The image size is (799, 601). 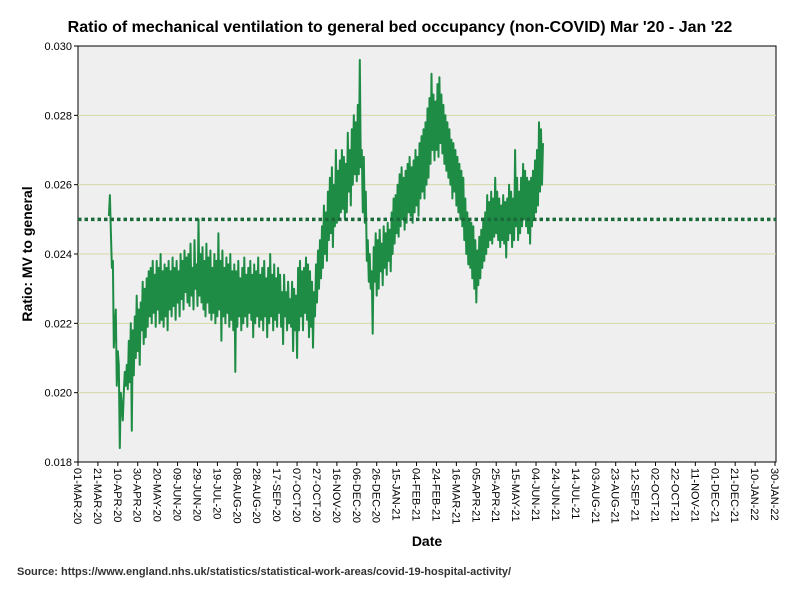 I want to click on x-tick-label: 17-SEP-20, so click(x=276, y=495).